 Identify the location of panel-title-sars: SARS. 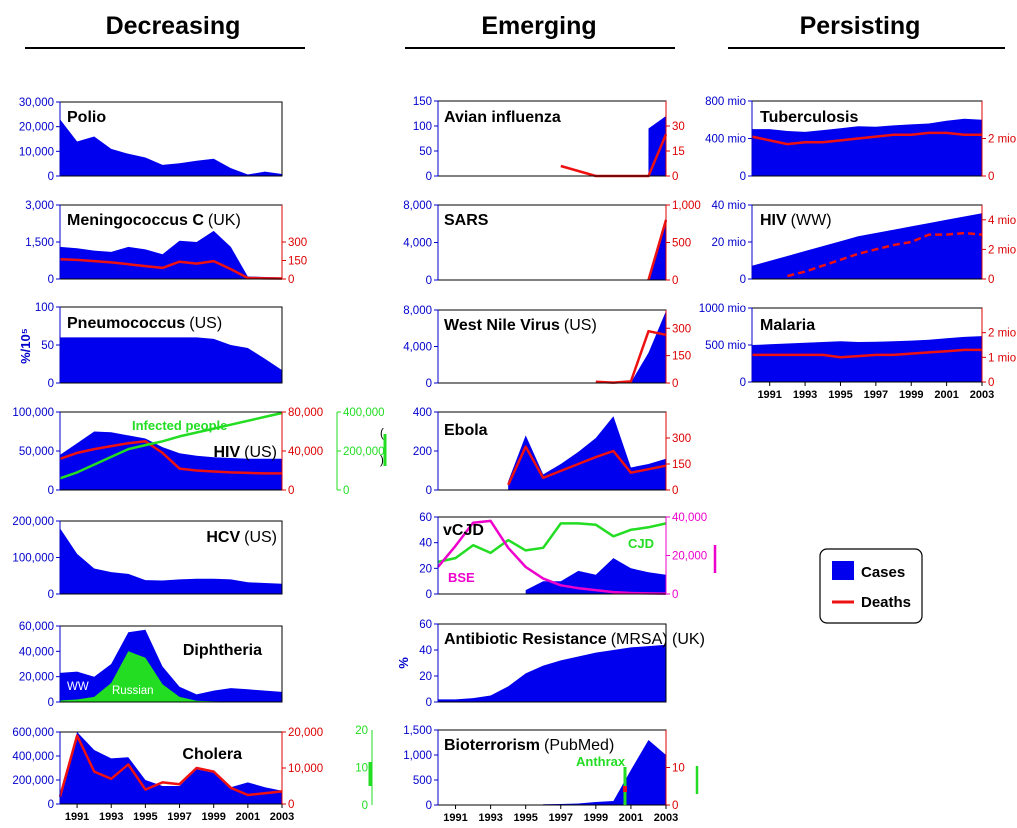
(466, 220).